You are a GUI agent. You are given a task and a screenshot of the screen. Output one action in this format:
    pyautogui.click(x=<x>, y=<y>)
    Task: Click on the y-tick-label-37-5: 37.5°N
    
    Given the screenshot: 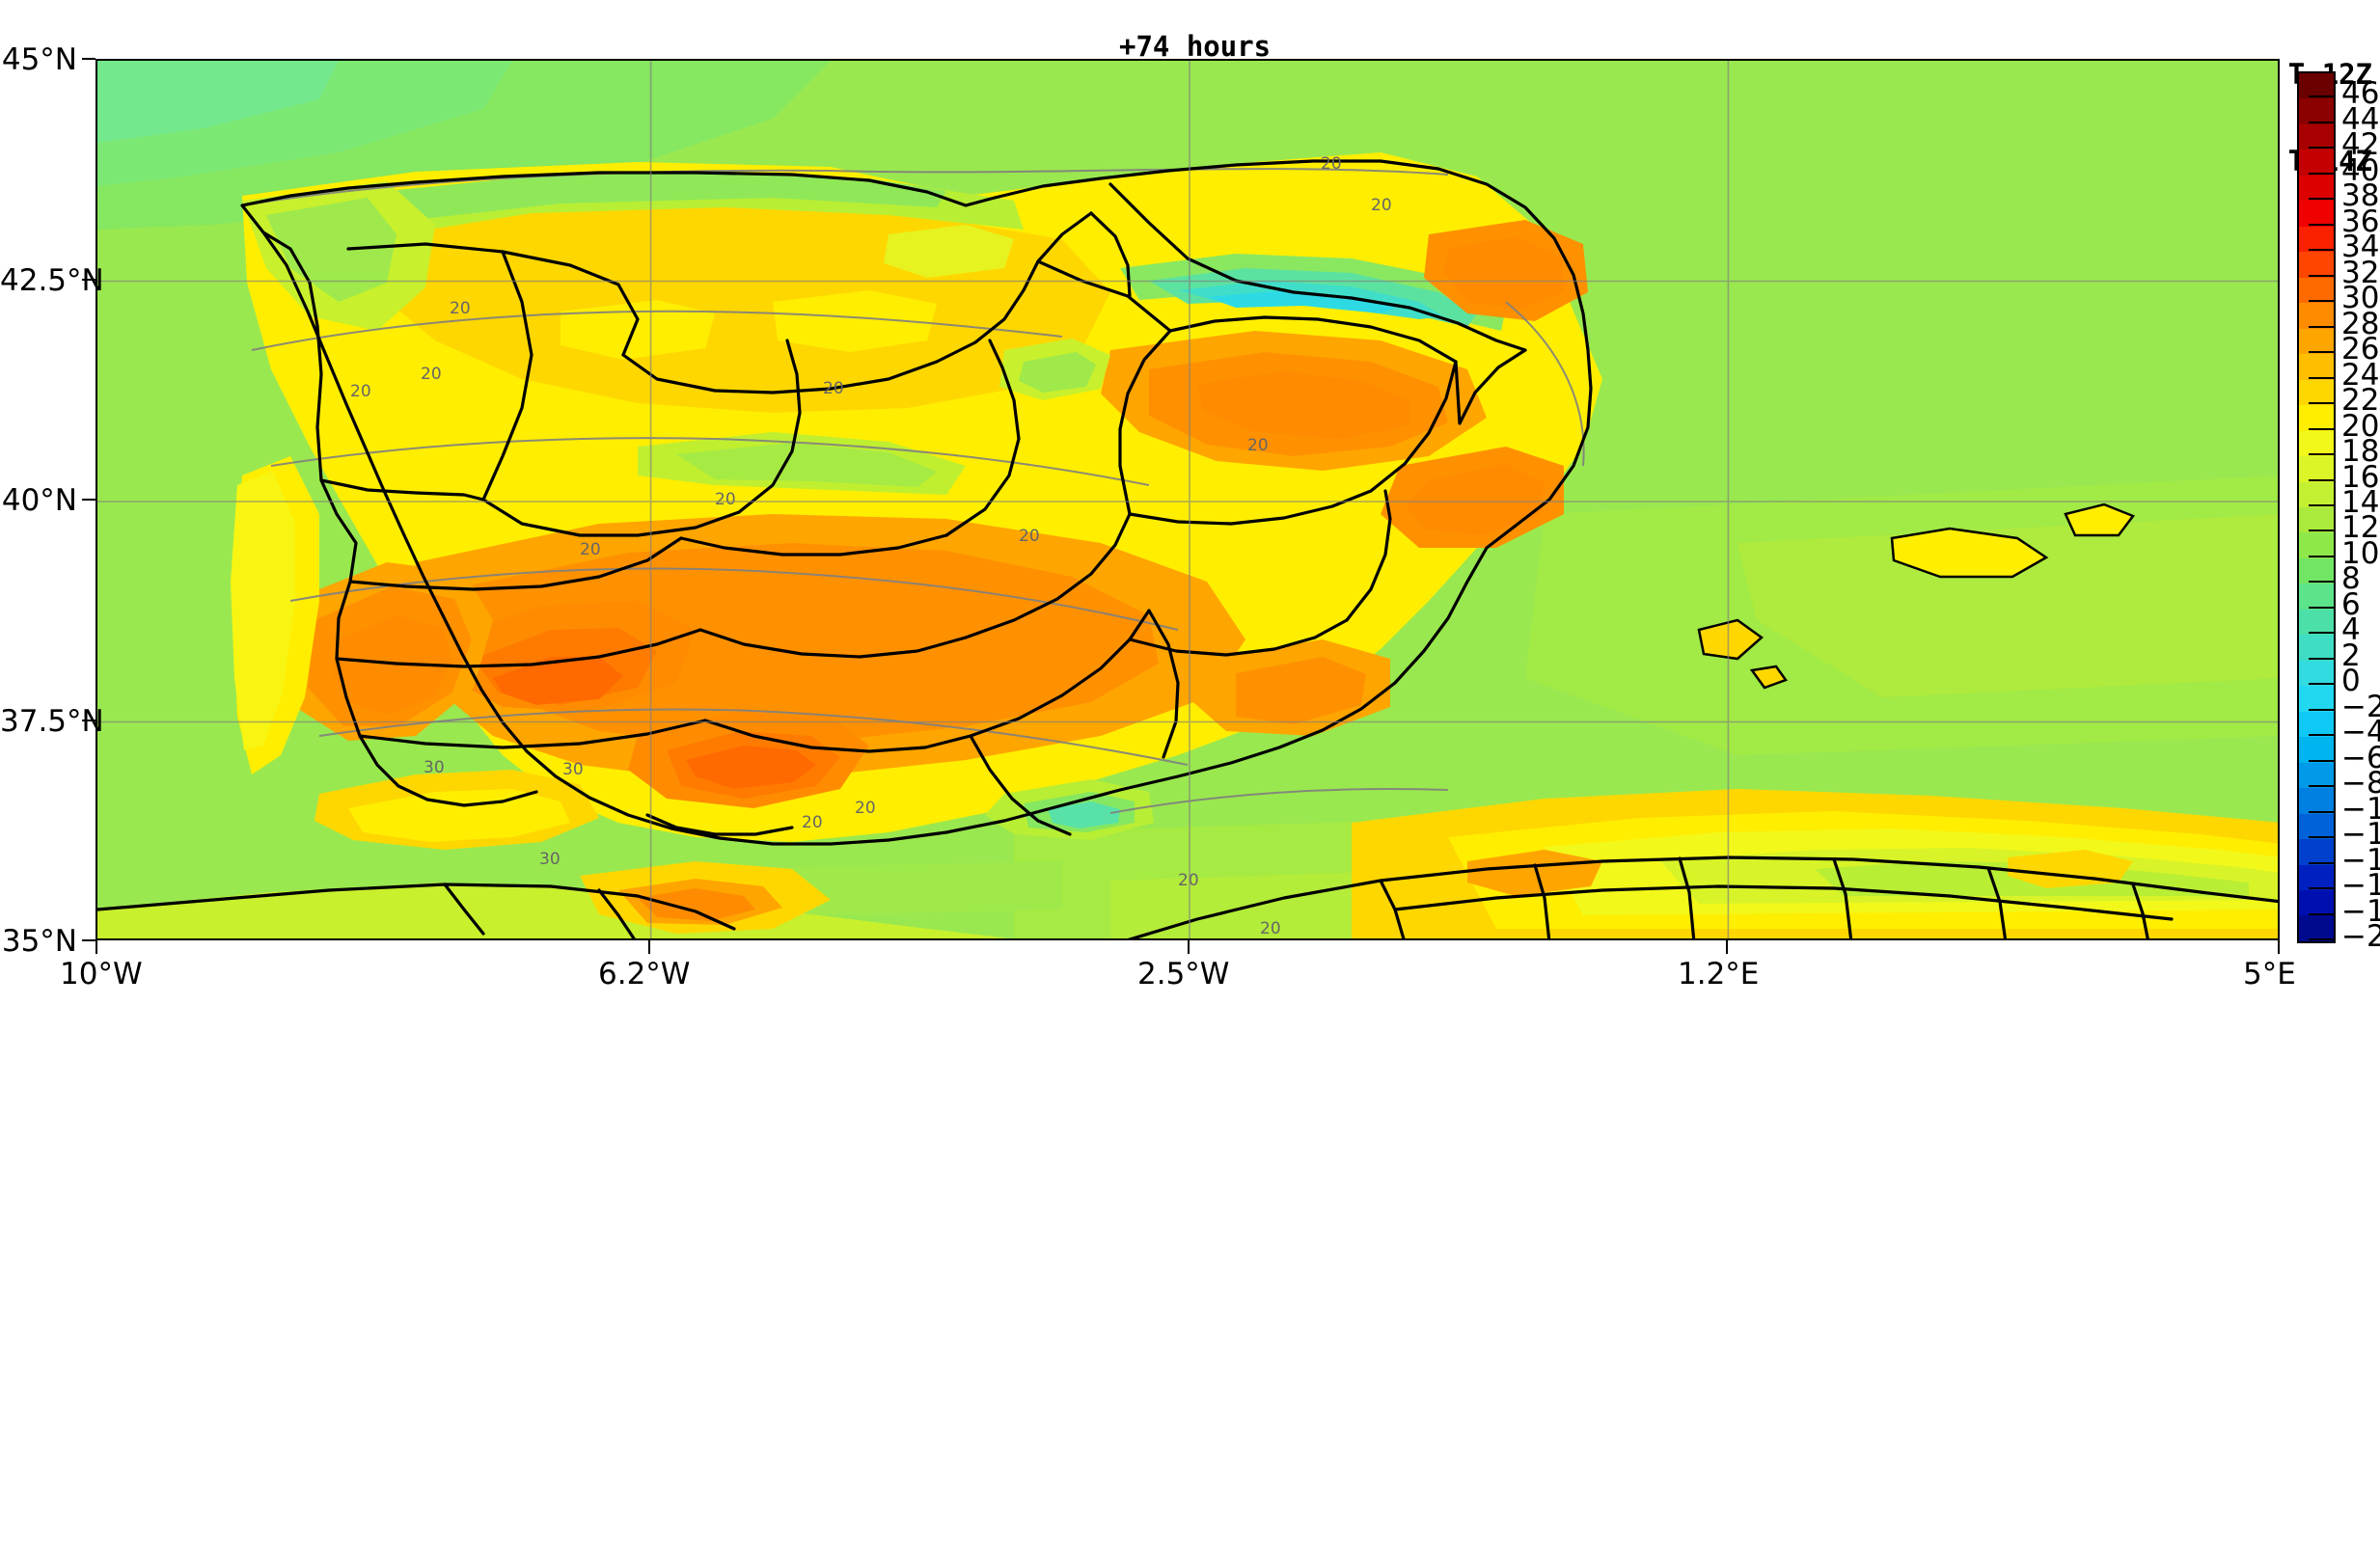 What is the action you would take?
    pyautogui.click(x=52, y=721)
    